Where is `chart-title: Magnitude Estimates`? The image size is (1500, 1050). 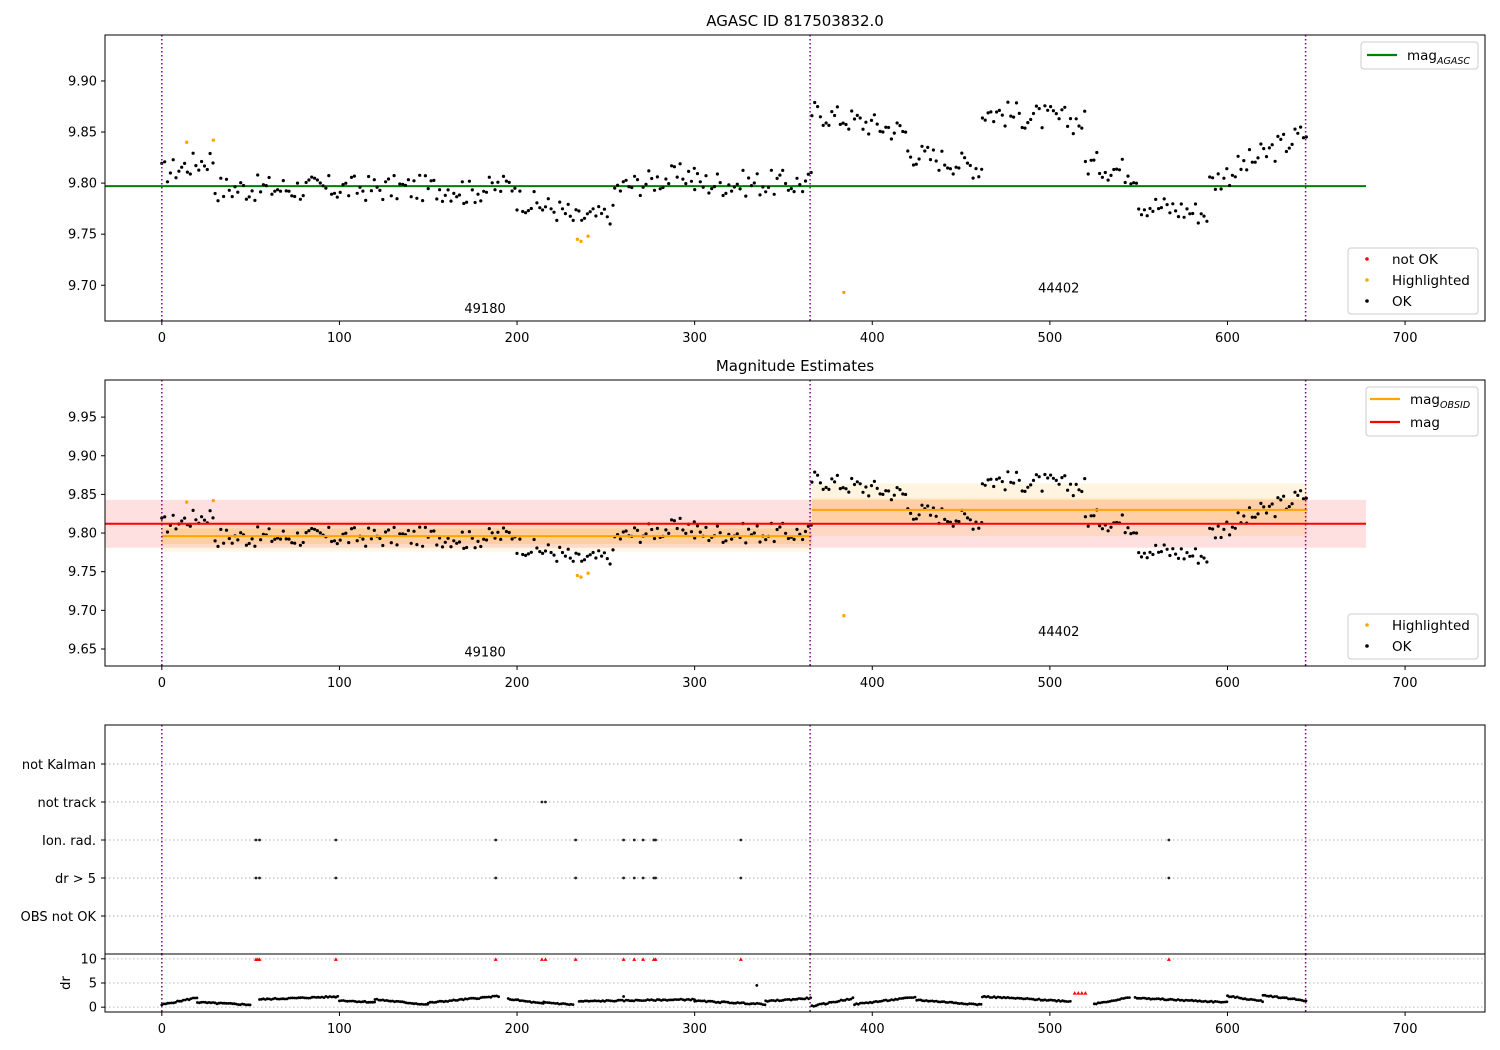
chart-title: Magnitude Estimates is located at coordinates (795, 366).